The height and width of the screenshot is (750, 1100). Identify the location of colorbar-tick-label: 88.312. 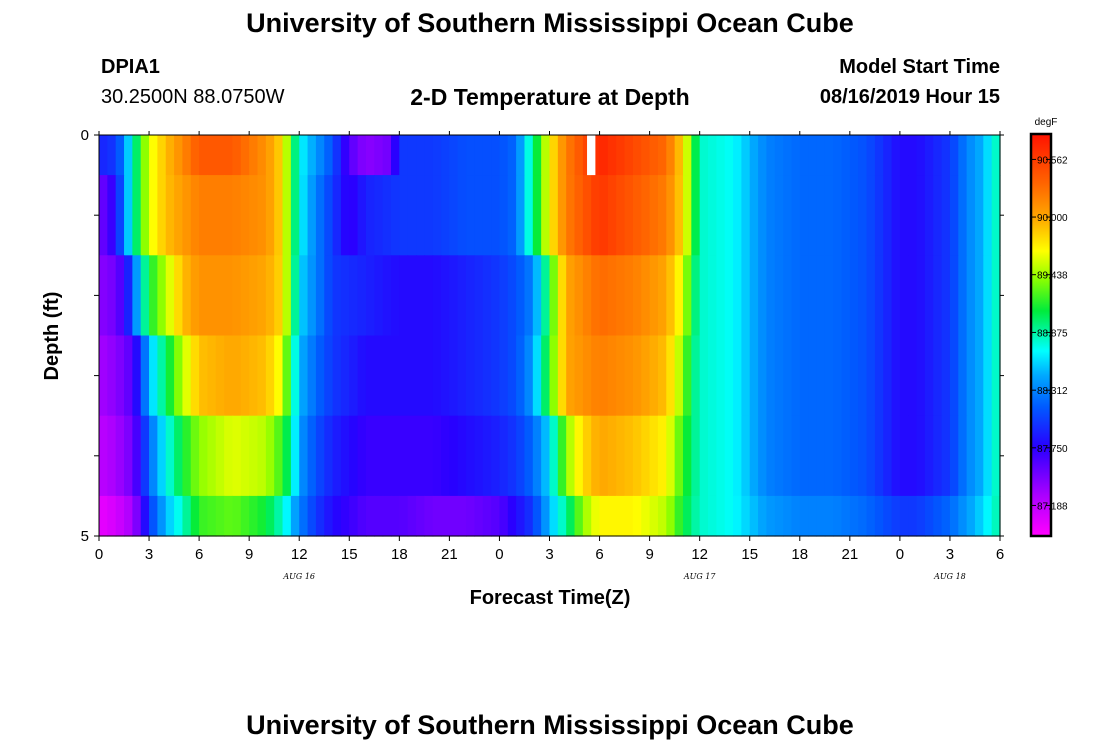
(1052, 391).